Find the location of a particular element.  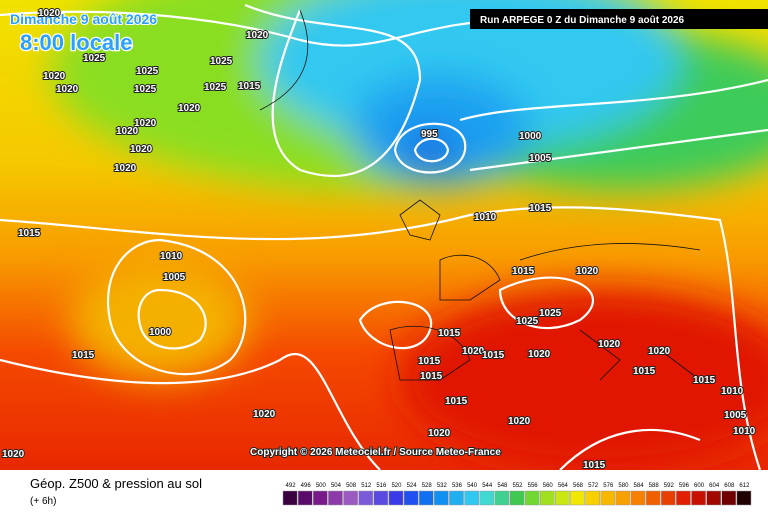

legend-value: 600 is located at coordinates (699, 486).